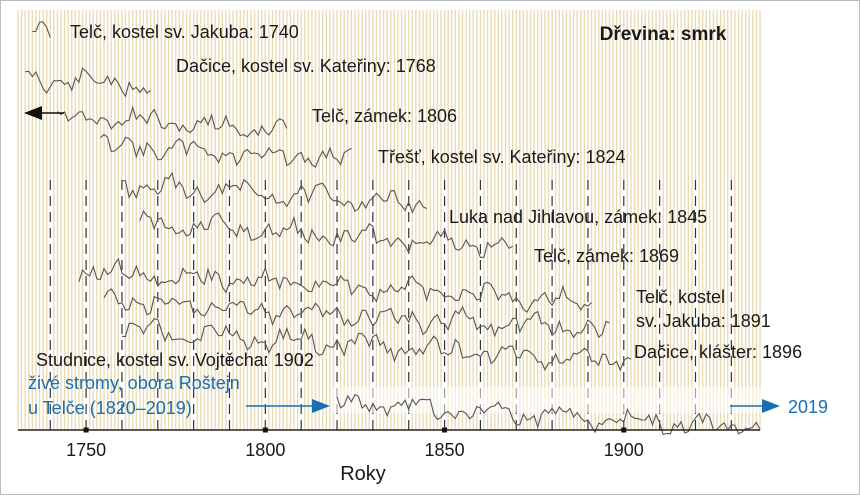  I want to click on label-s1: Dačice, kostel sv. Kateřiny: 1768, so click(306, 66).